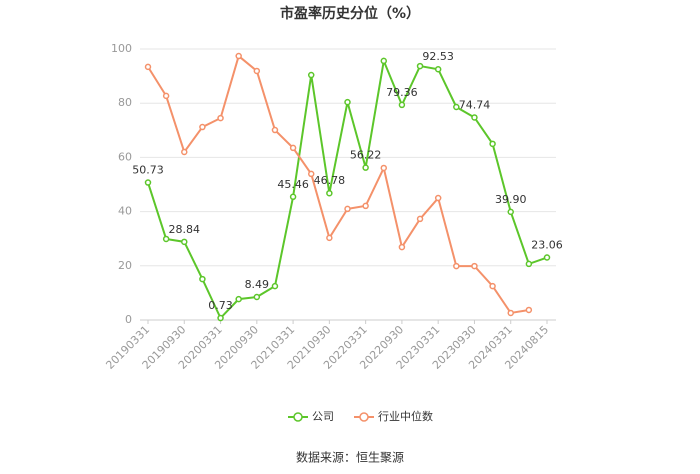 This screenshot has width=700, height=474. Describe the element at coordinates (125, 156) in the screenshot. I see `y-tick-label: 60` at that location.